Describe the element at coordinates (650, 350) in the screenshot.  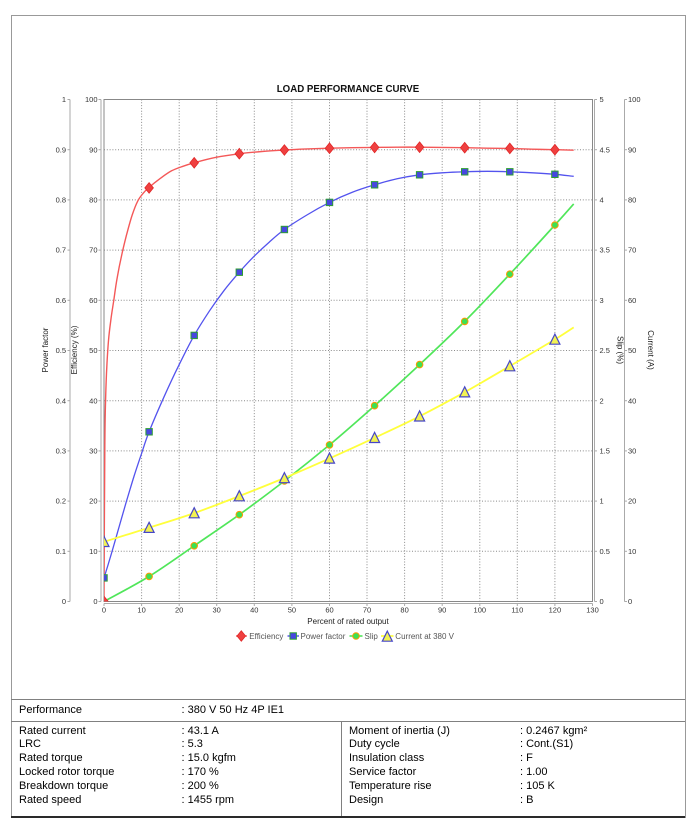
I see `svg-text: Current (A)` at that location.